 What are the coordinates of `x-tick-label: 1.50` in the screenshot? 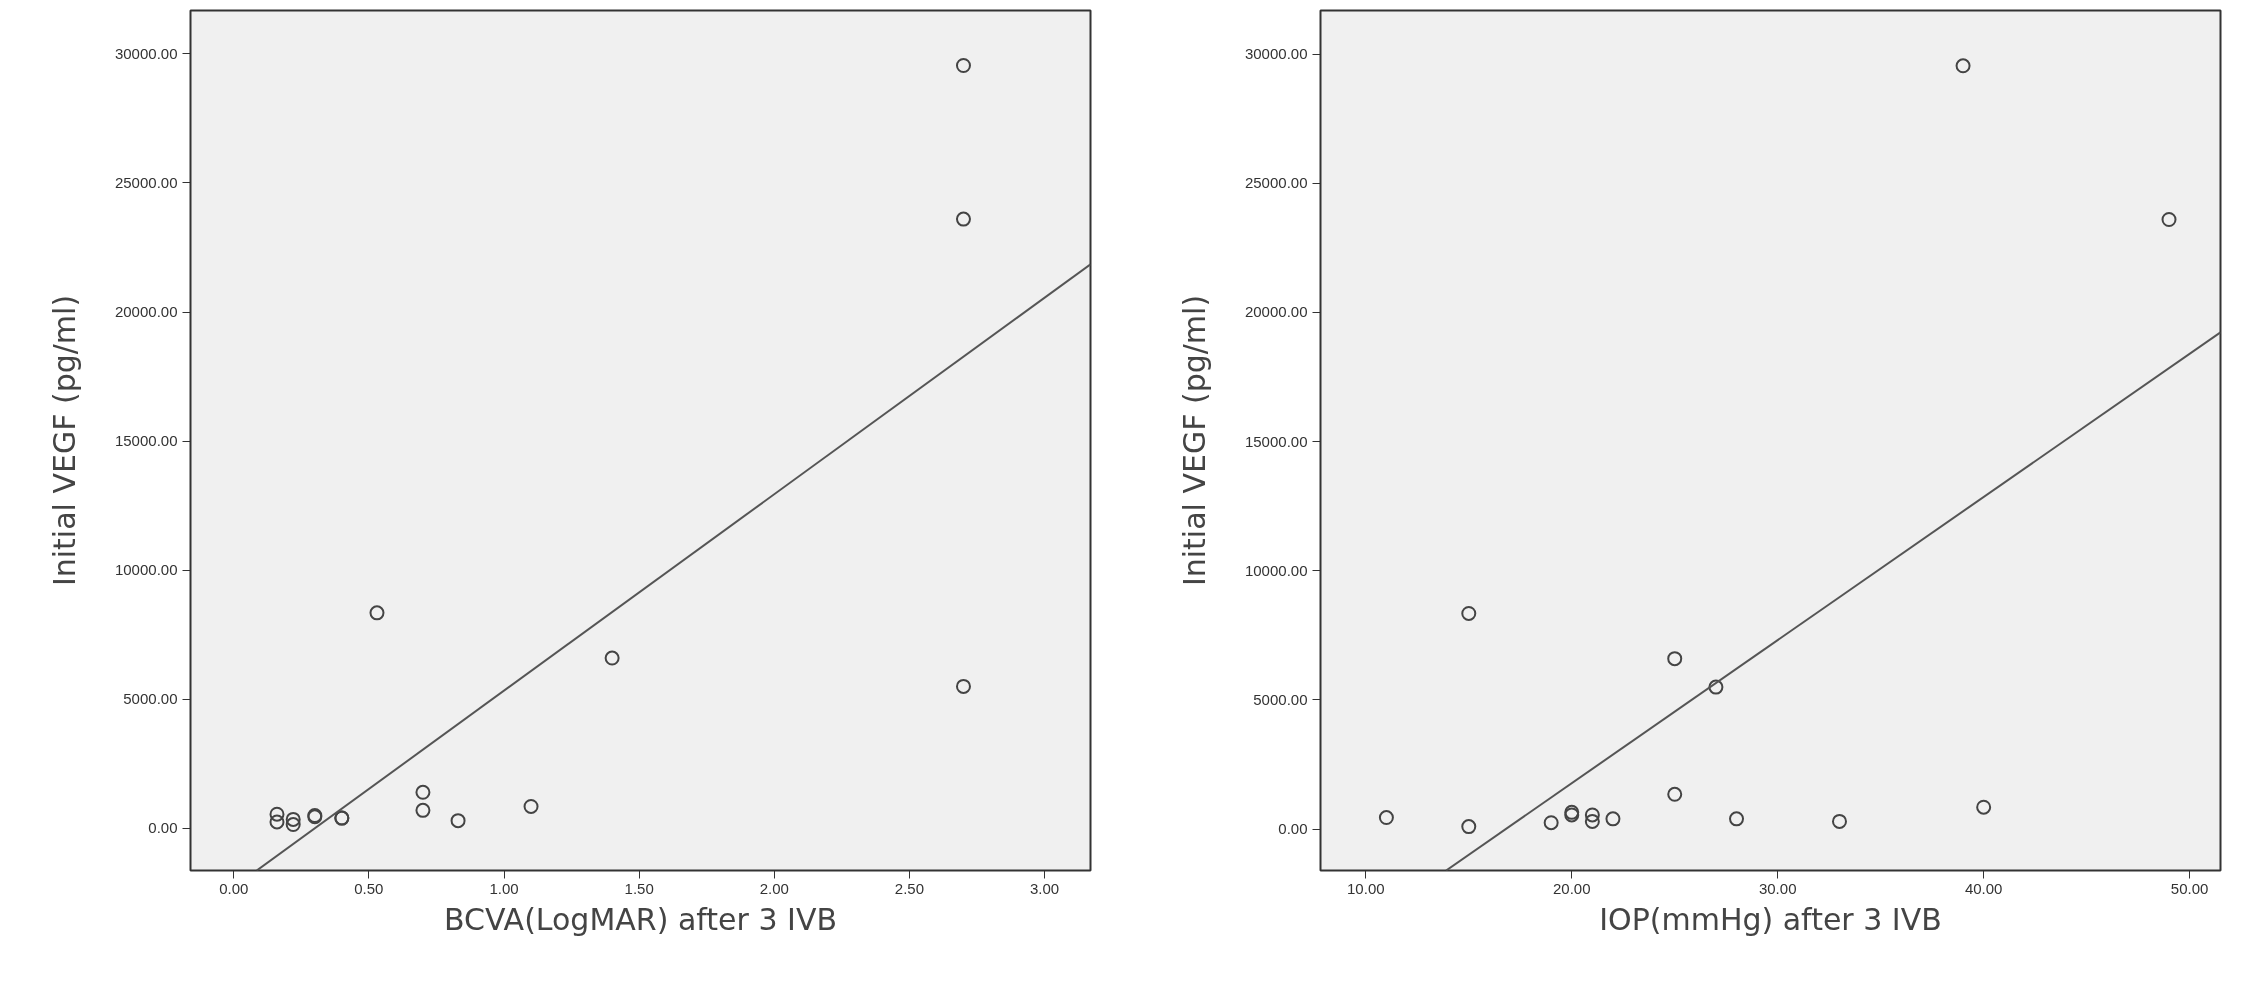 It's located at (639, 888).